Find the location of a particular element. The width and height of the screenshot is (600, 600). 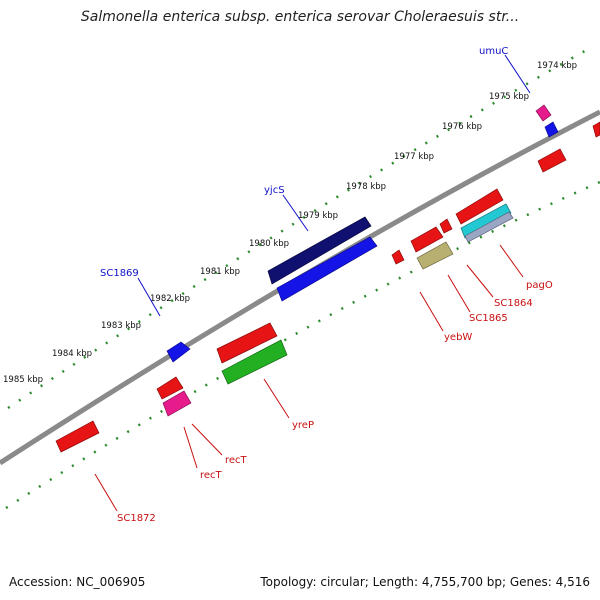

gene-label-recT-left: recT is located at coordinates (211, 475).